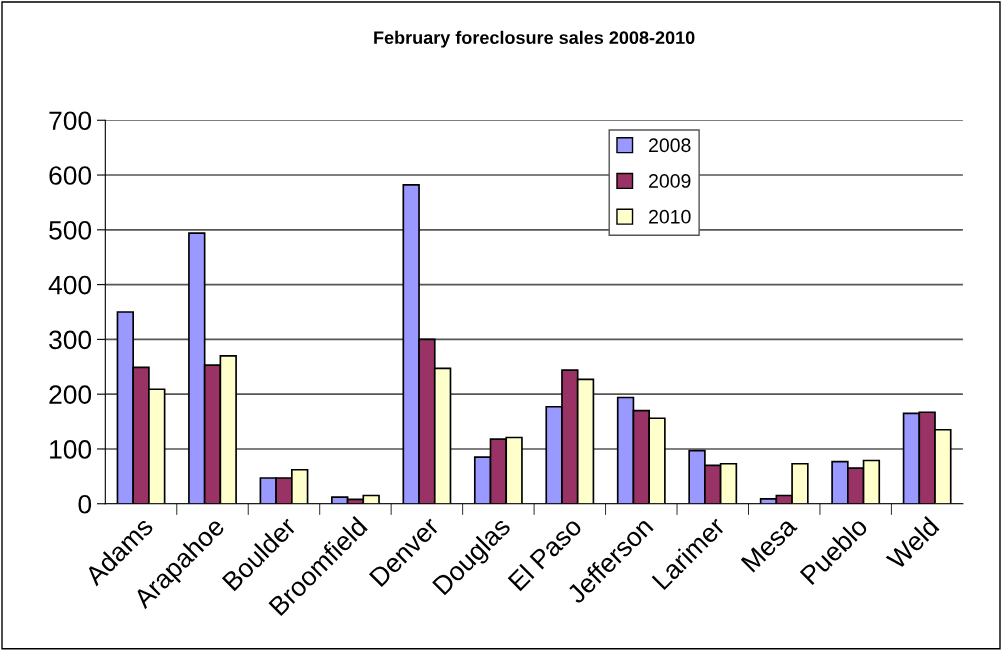  I want to click on y-tick-label: 200, so click(70, 394).